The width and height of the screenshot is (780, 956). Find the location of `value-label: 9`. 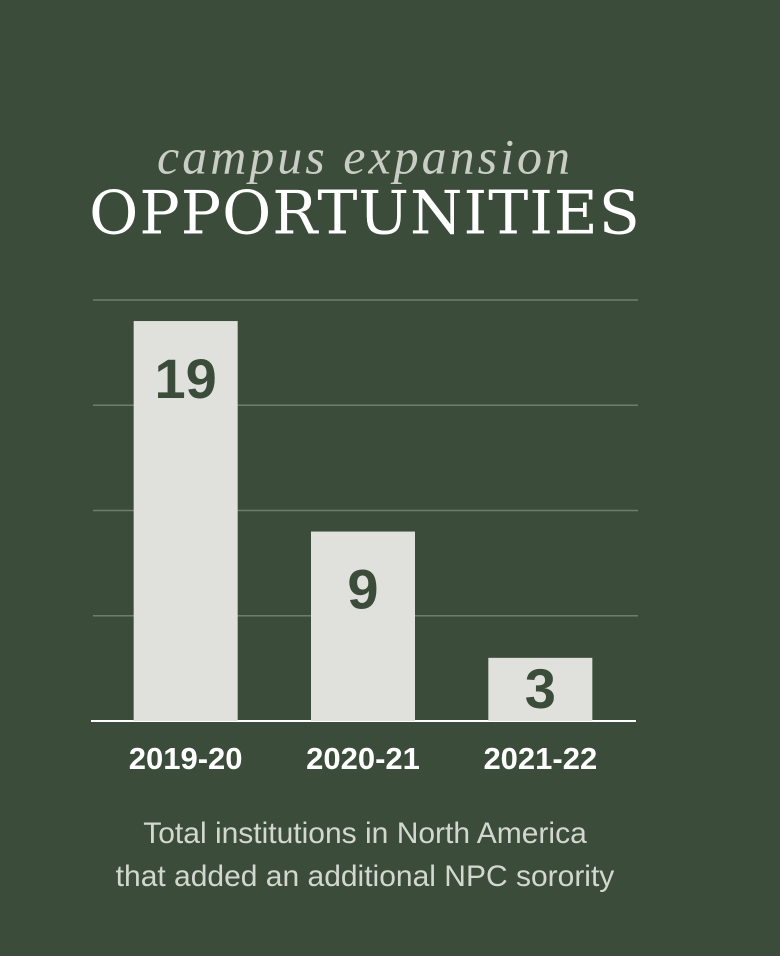

value-label: 9 is located at coordinates (362, 588).